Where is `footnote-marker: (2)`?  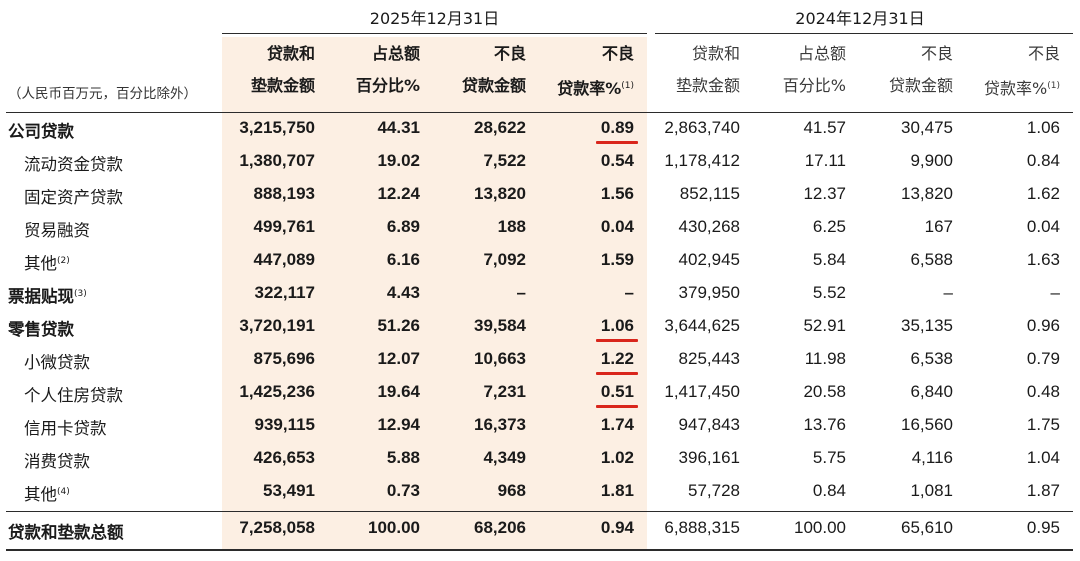 footnote-marker: (2) is located at coordinates (63, 261).